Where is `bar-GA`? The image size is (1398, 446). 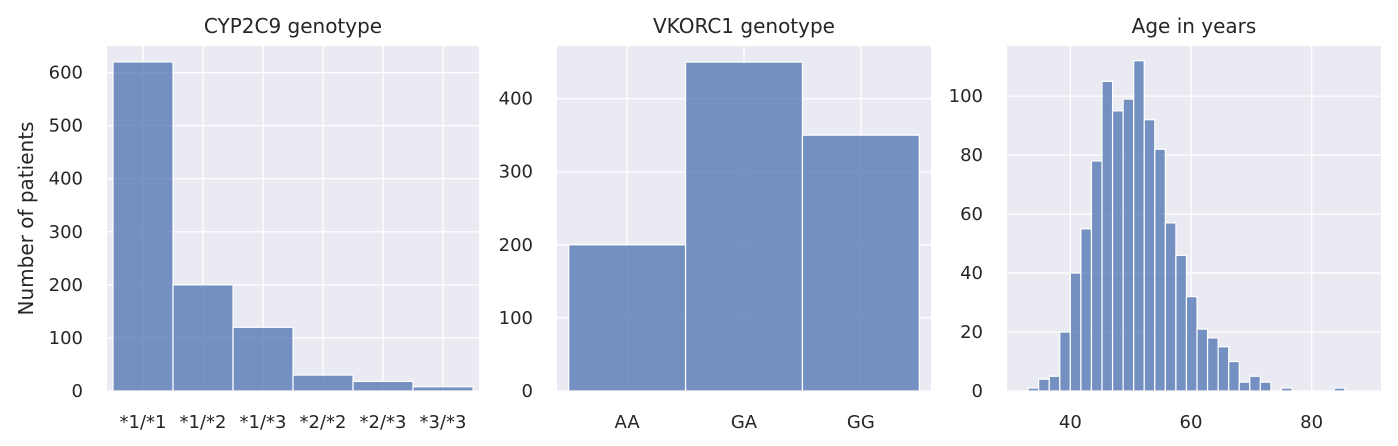
bar-GA is located at coordinates (744, 226).